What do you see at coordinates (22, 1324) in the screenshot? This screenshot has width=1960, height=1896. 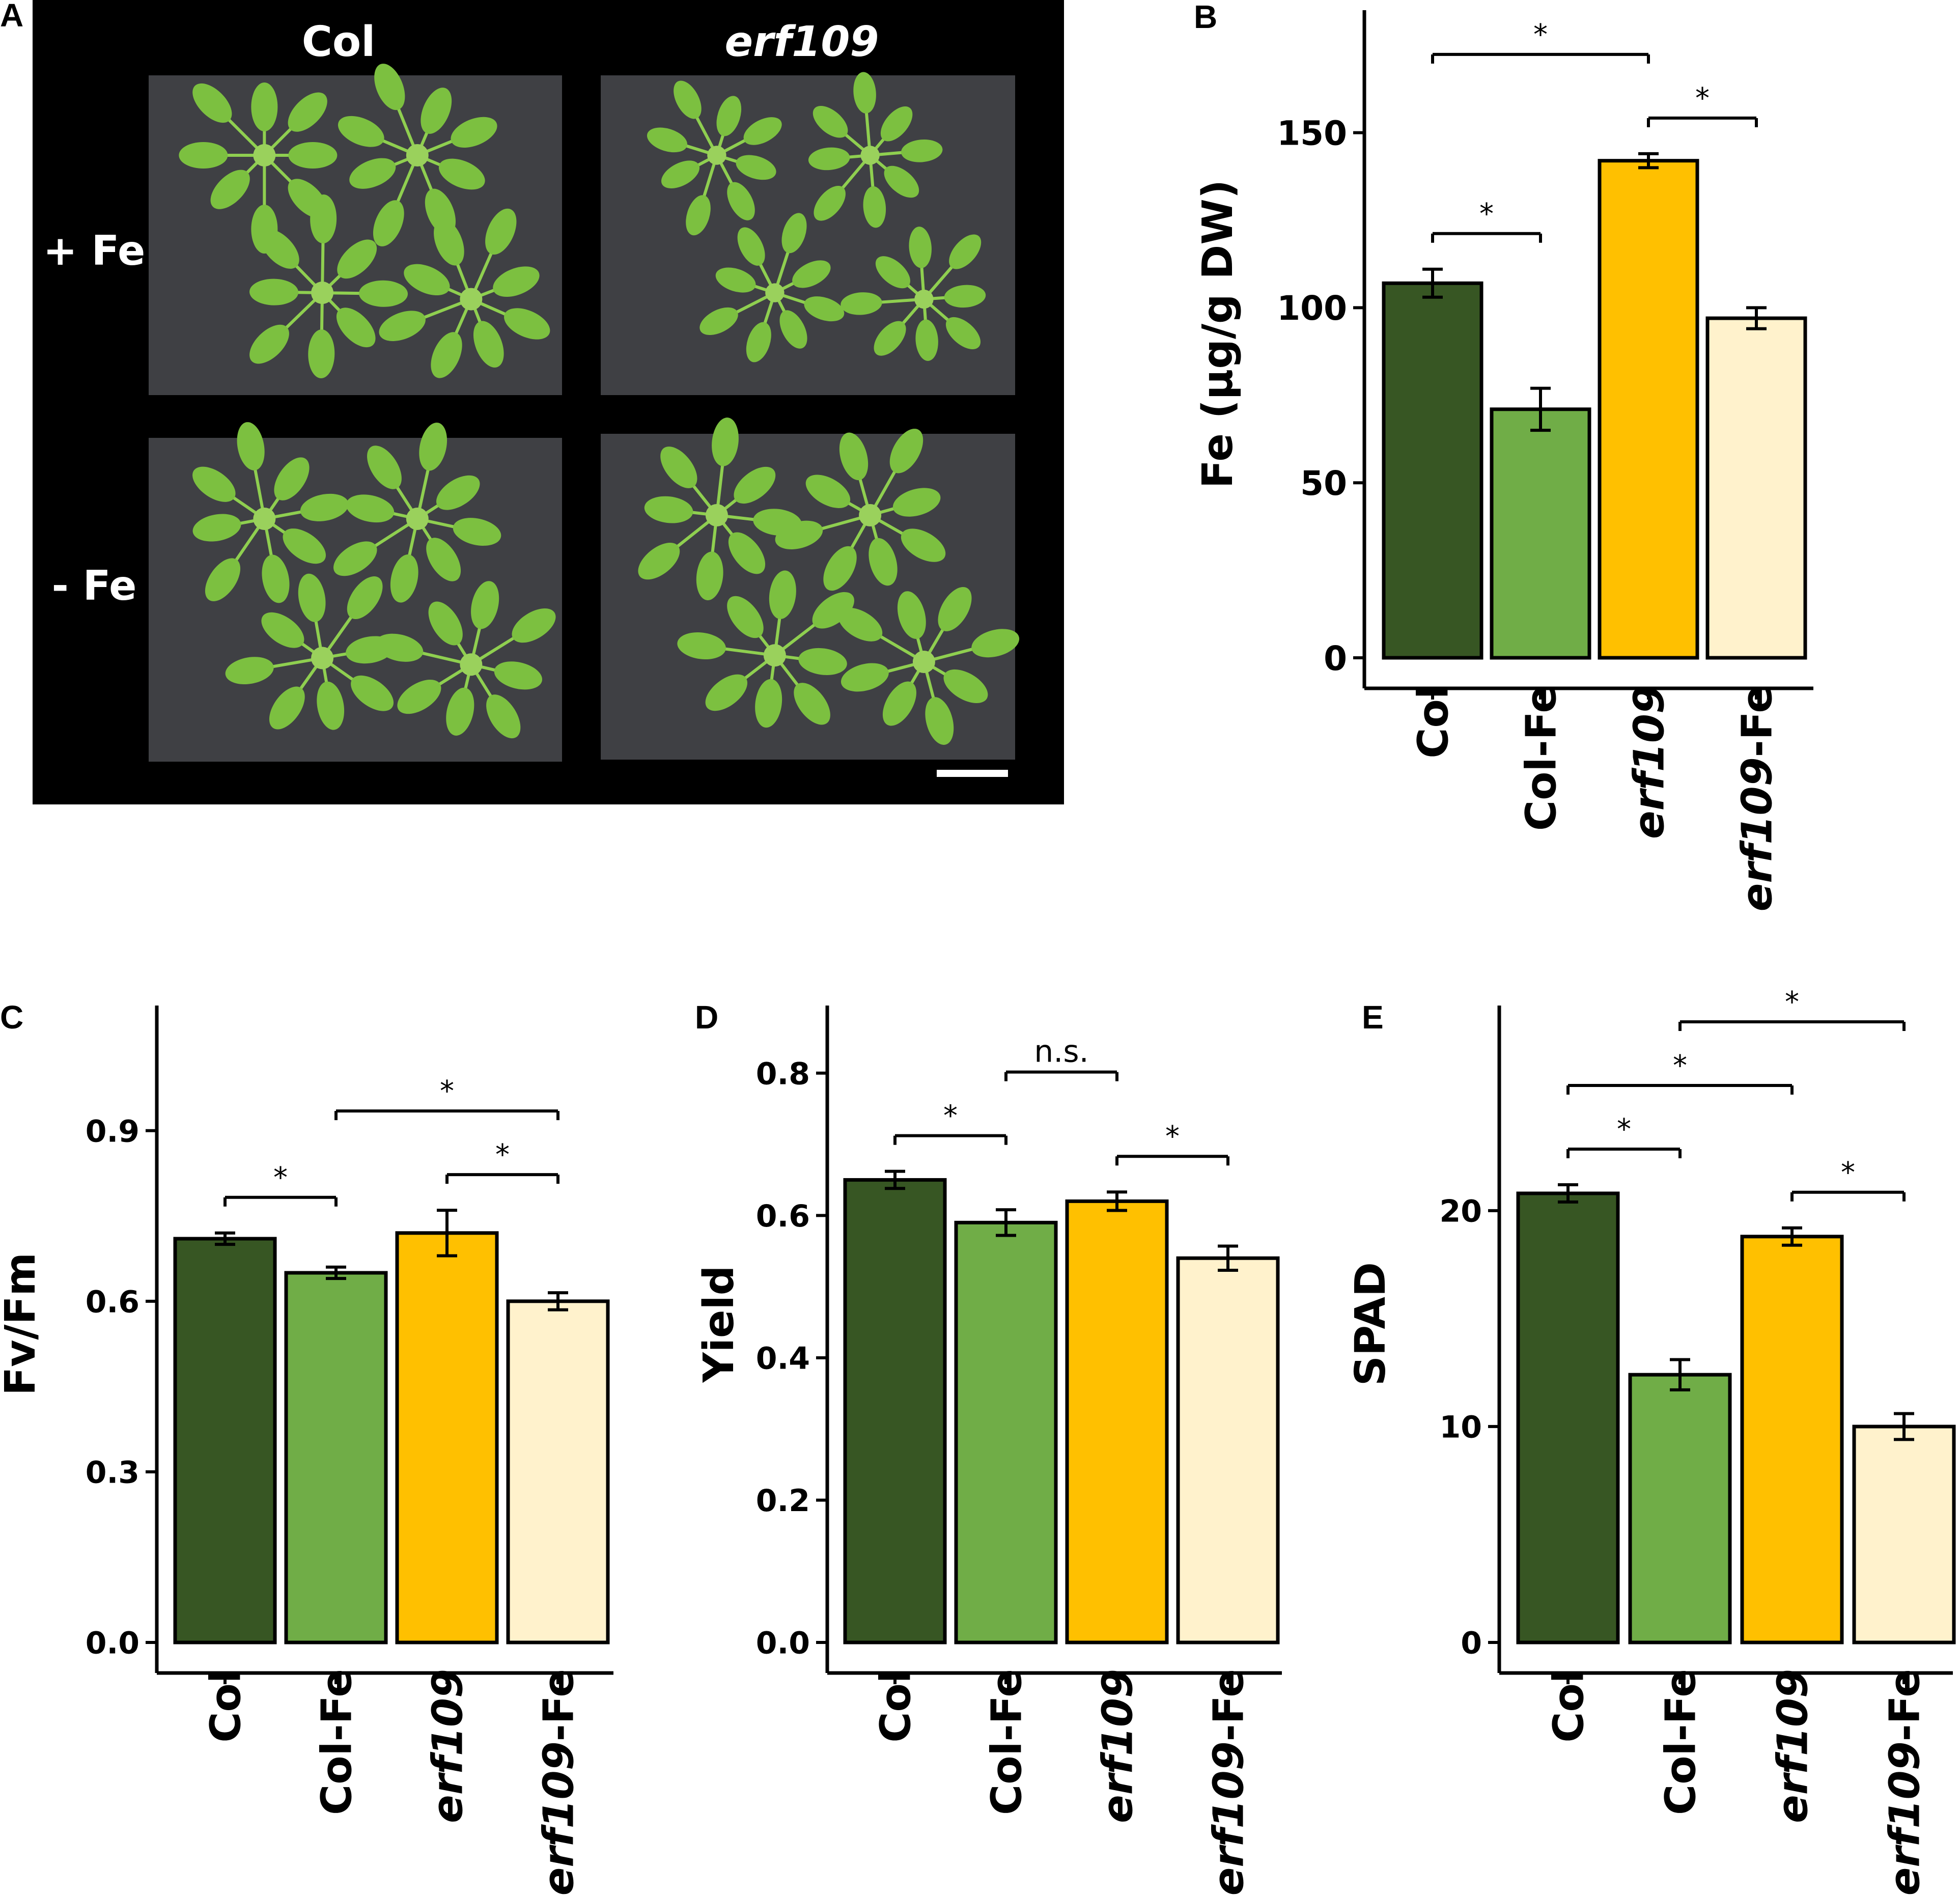 I see `y-axis-label: Fv/Fm` at bounding box center [22, 1324].